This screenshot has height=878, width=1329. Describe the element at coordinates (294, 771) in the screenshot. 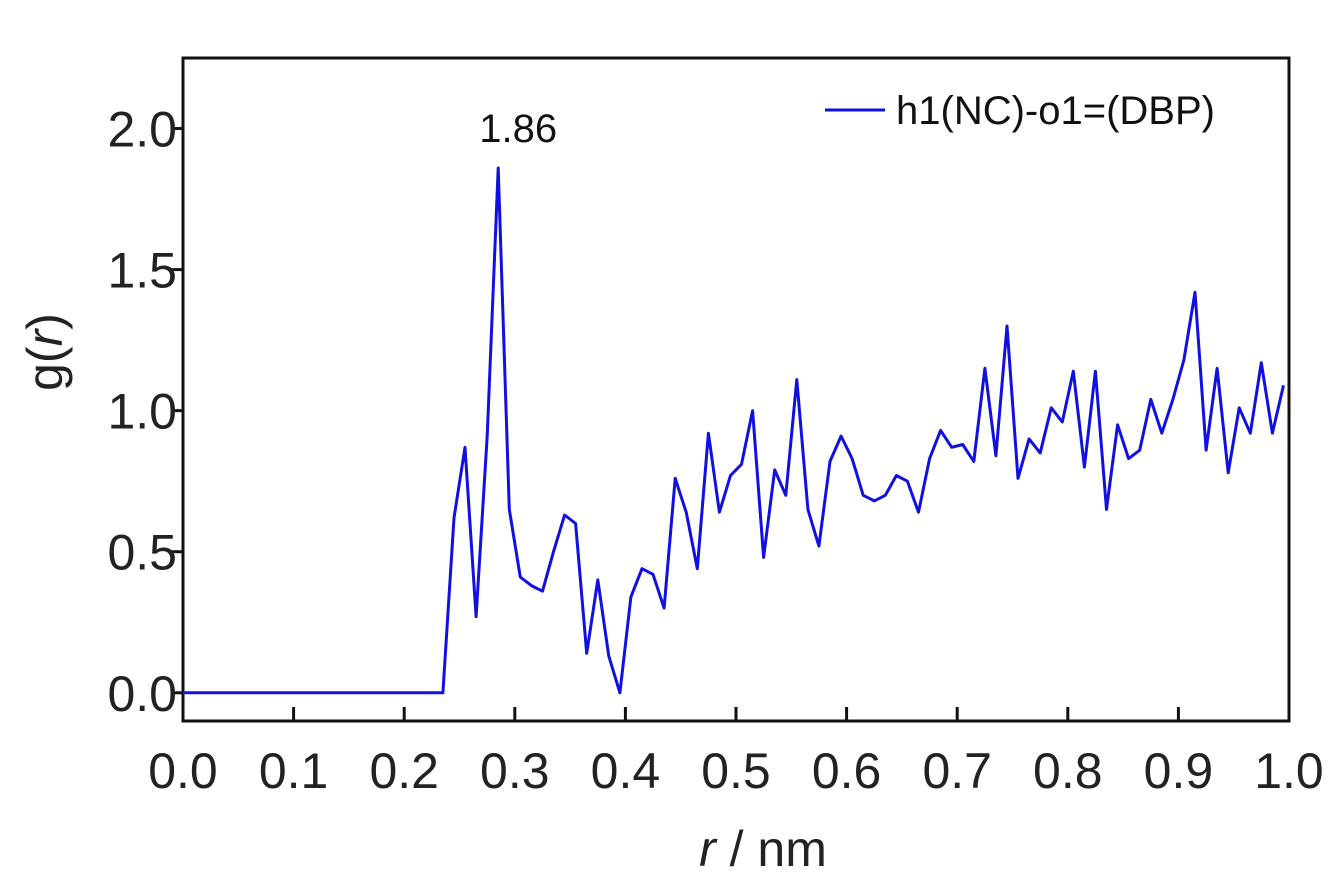

I see `x-tick-label: 0.1` at that location.